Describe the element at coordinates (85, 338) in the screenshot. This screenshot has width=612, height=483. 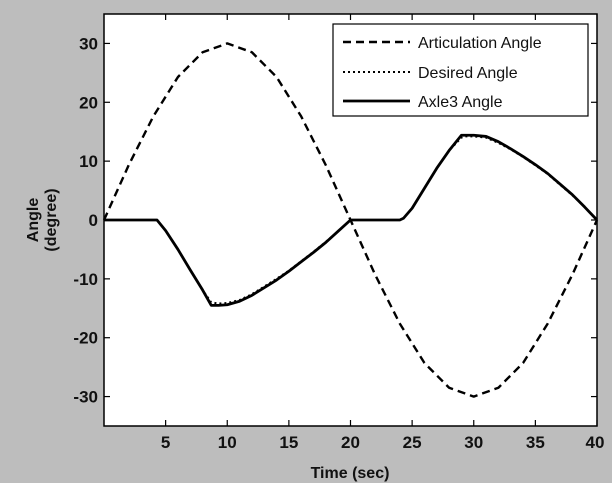
I see `y-tick-label: -20` at that location.